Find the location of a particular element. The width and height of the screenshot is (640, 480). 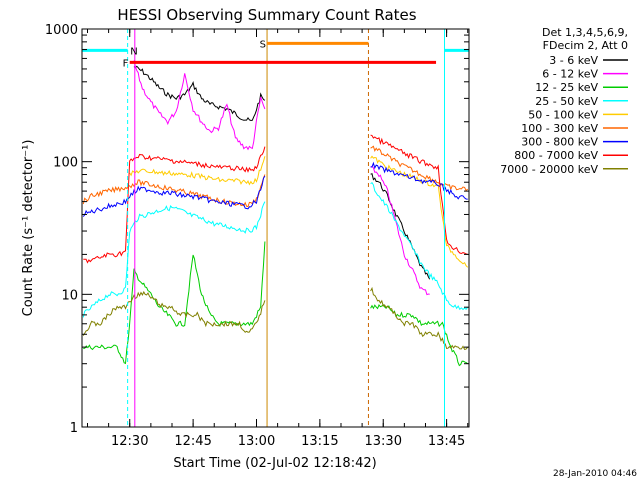

annotation-s-label: S is located at coordinates (263, 44).